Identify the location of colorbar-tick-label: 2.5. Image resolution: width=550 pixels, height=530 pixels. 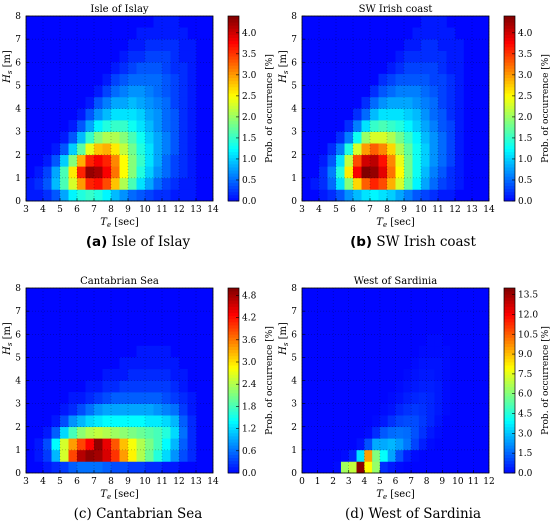
(525, 97).